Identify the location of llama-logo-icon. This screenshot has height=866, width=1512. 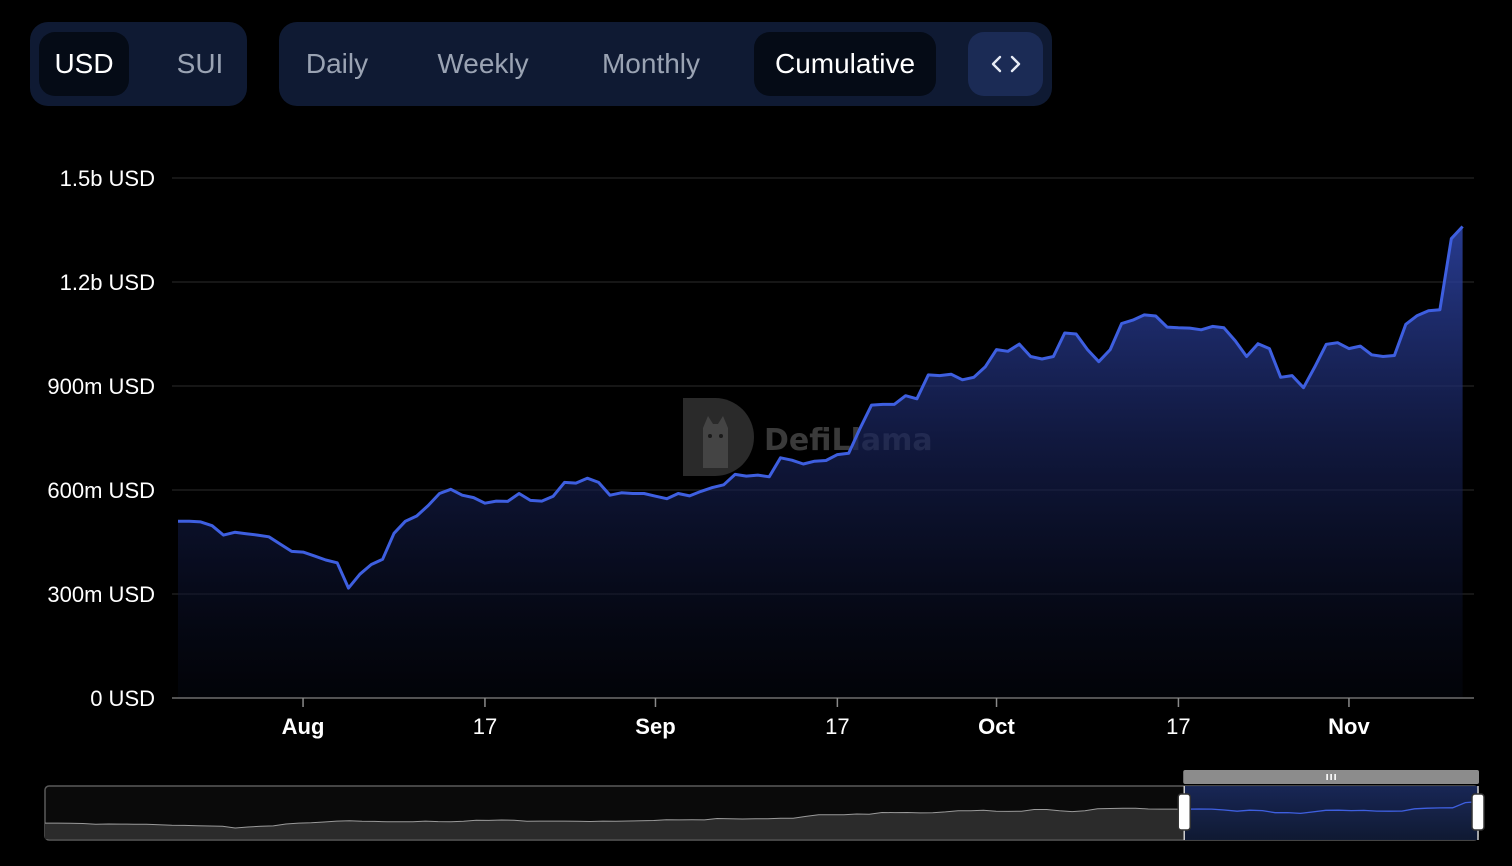
(718, 437).